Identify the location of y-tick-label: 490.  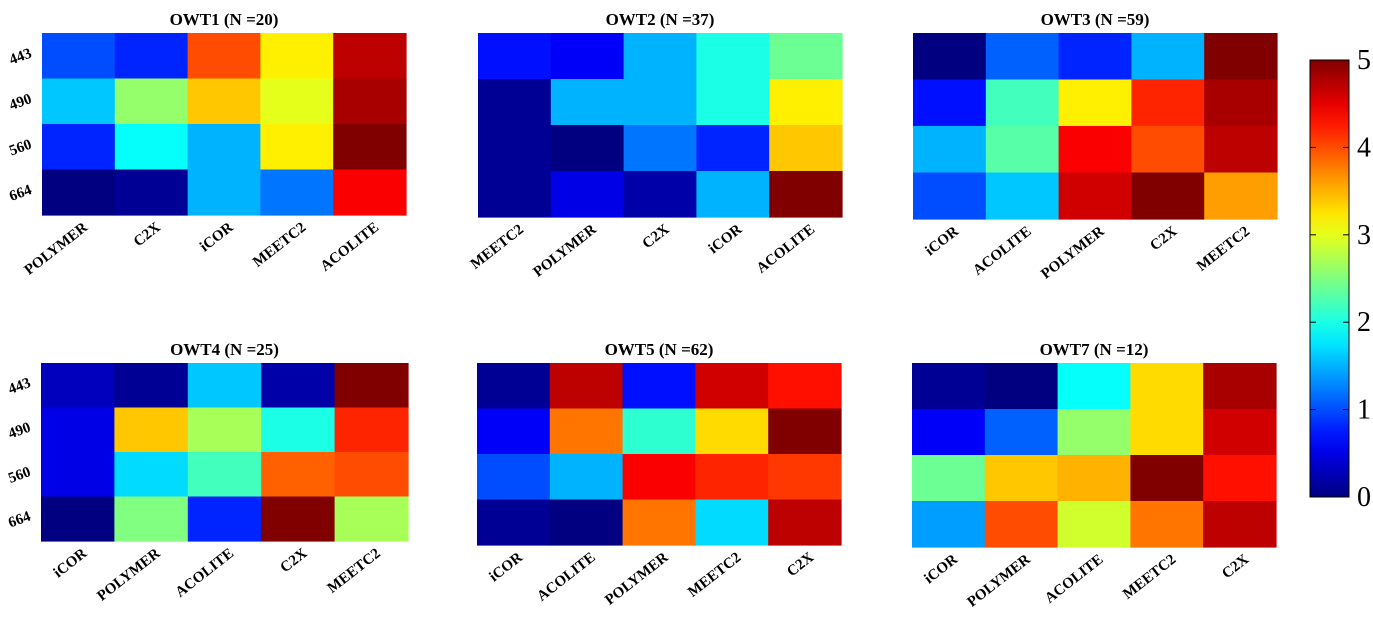
(19, 431).